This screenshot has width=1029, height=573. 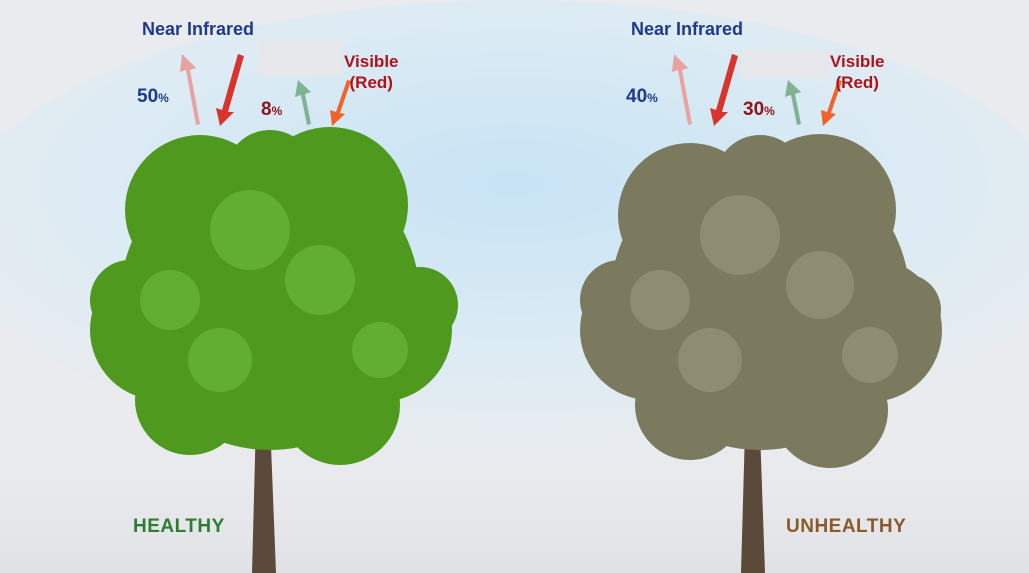 I want to click on unhealthy-canopy-highlights, so click(x=764, y=293).